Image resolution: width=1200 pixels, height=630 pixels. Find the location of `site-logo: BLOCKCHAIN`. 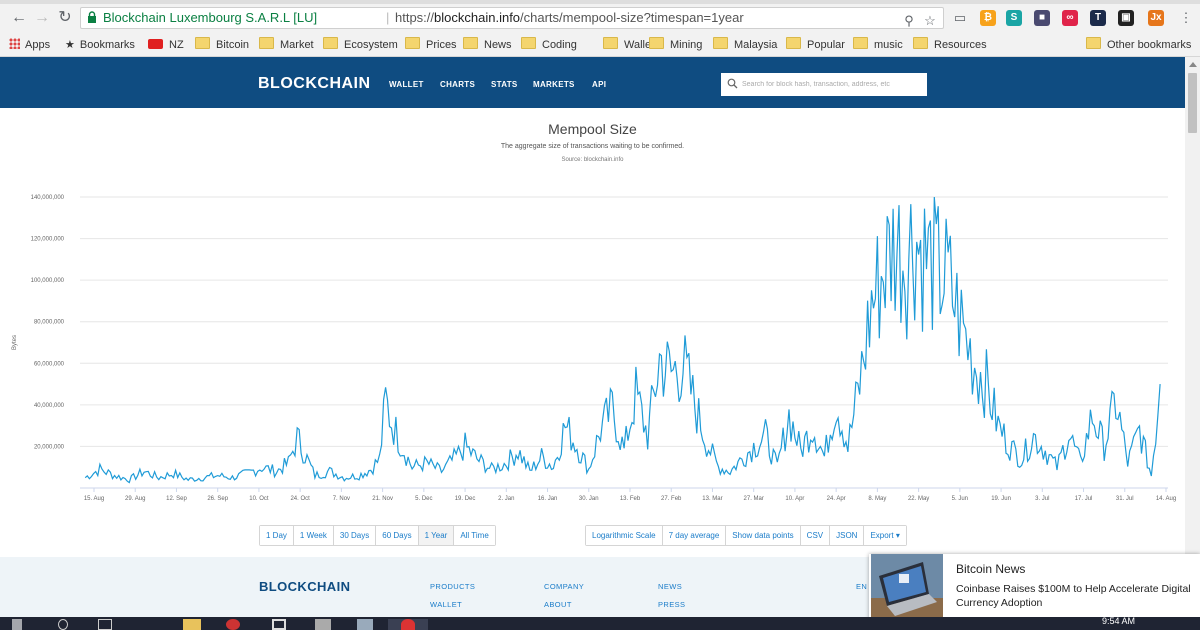

site-logo: BLOCKCHAIN is located at coordinates (314, 83).